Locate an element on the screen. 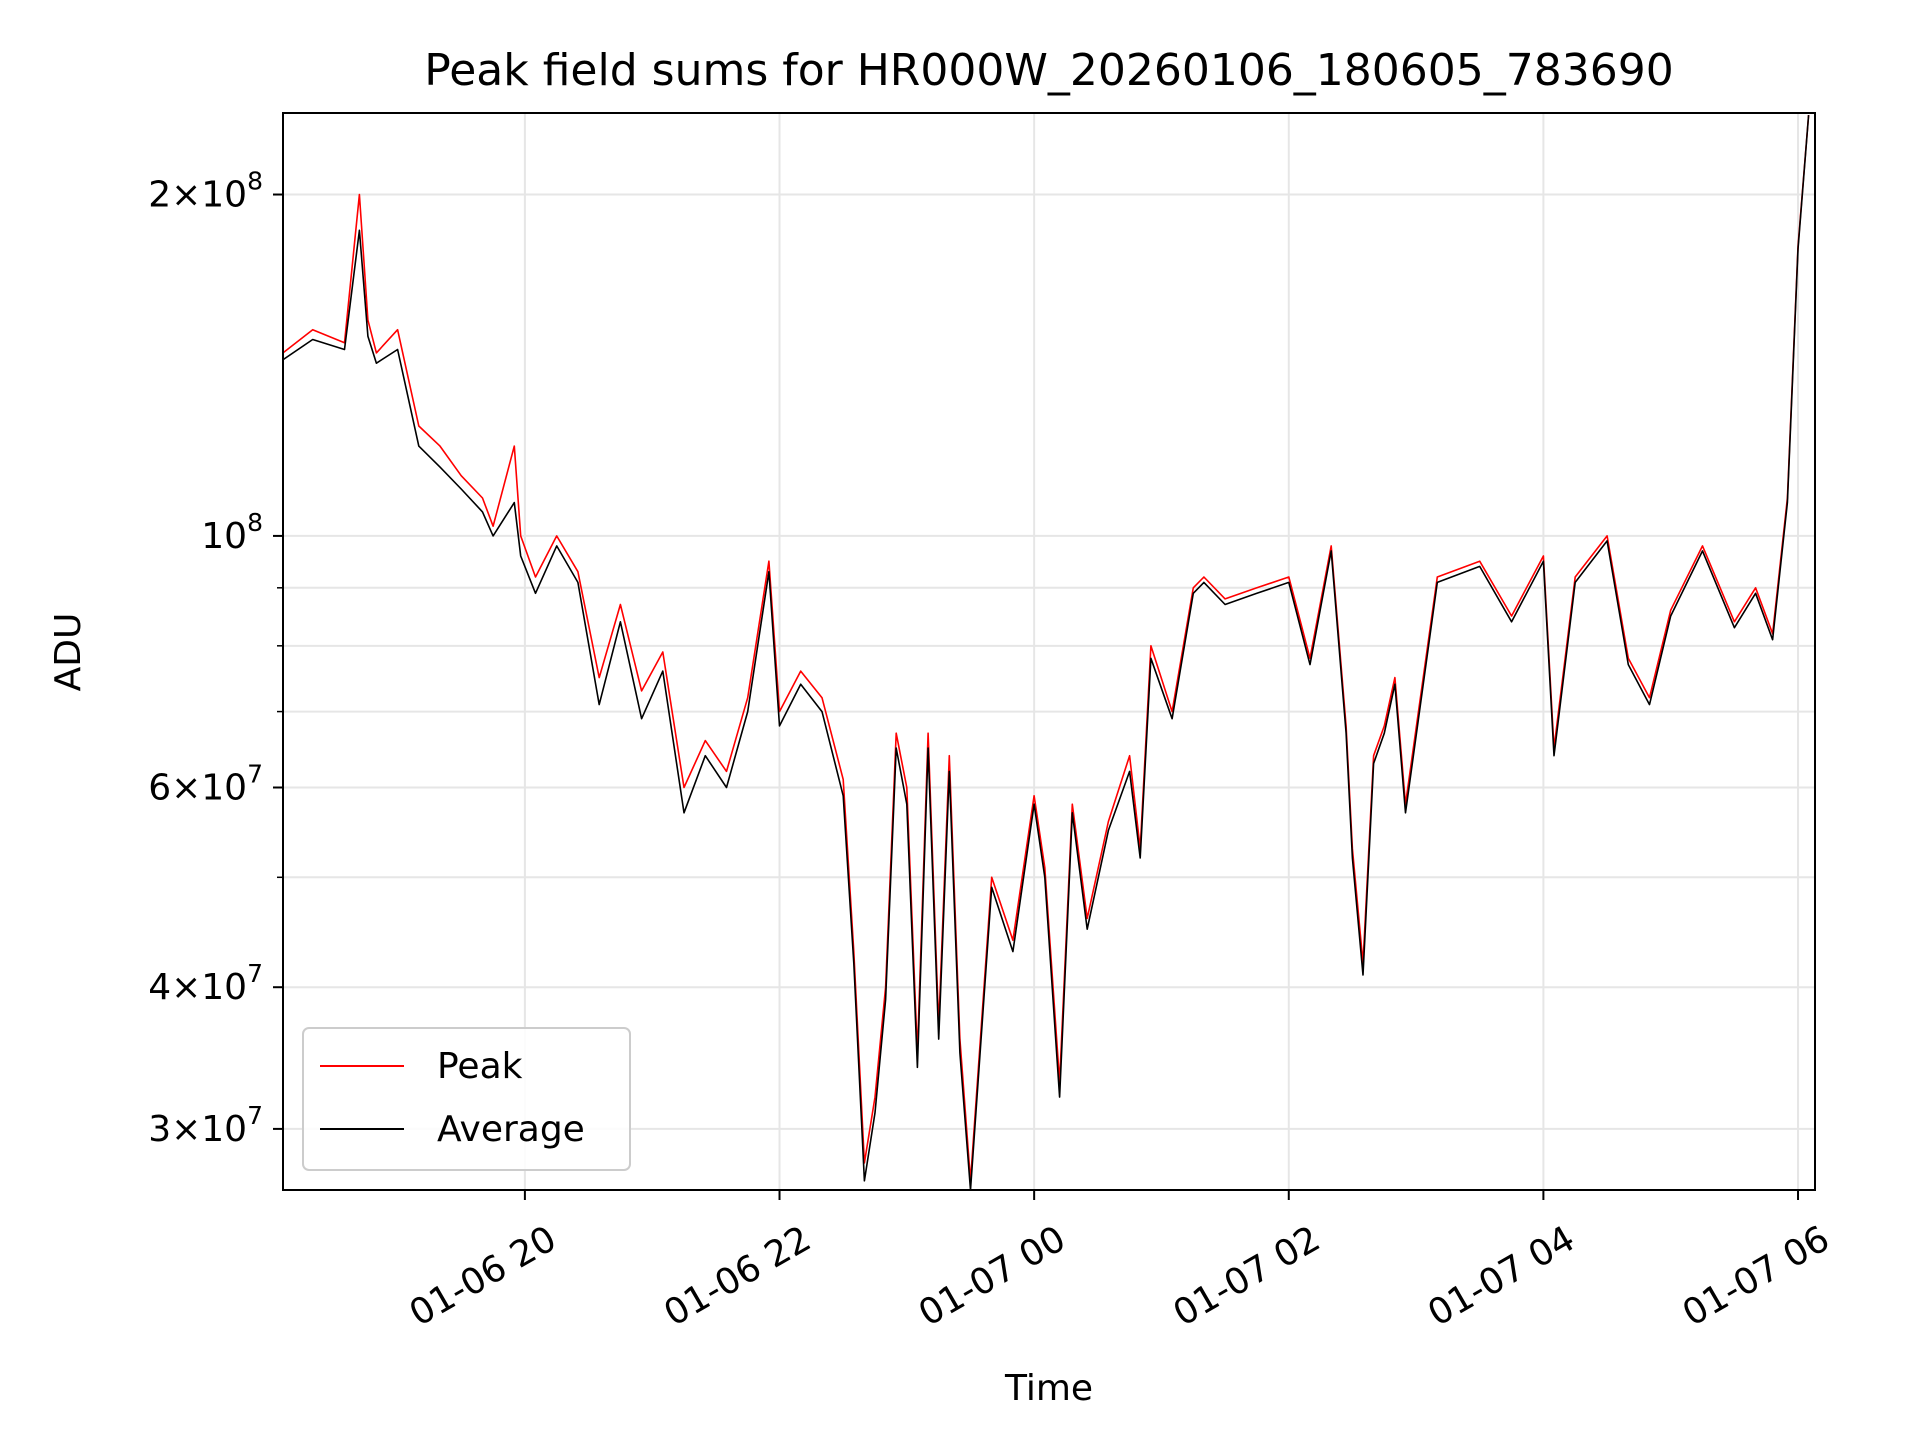  legend-label-average: Average is located at coordinates (511, 1129).